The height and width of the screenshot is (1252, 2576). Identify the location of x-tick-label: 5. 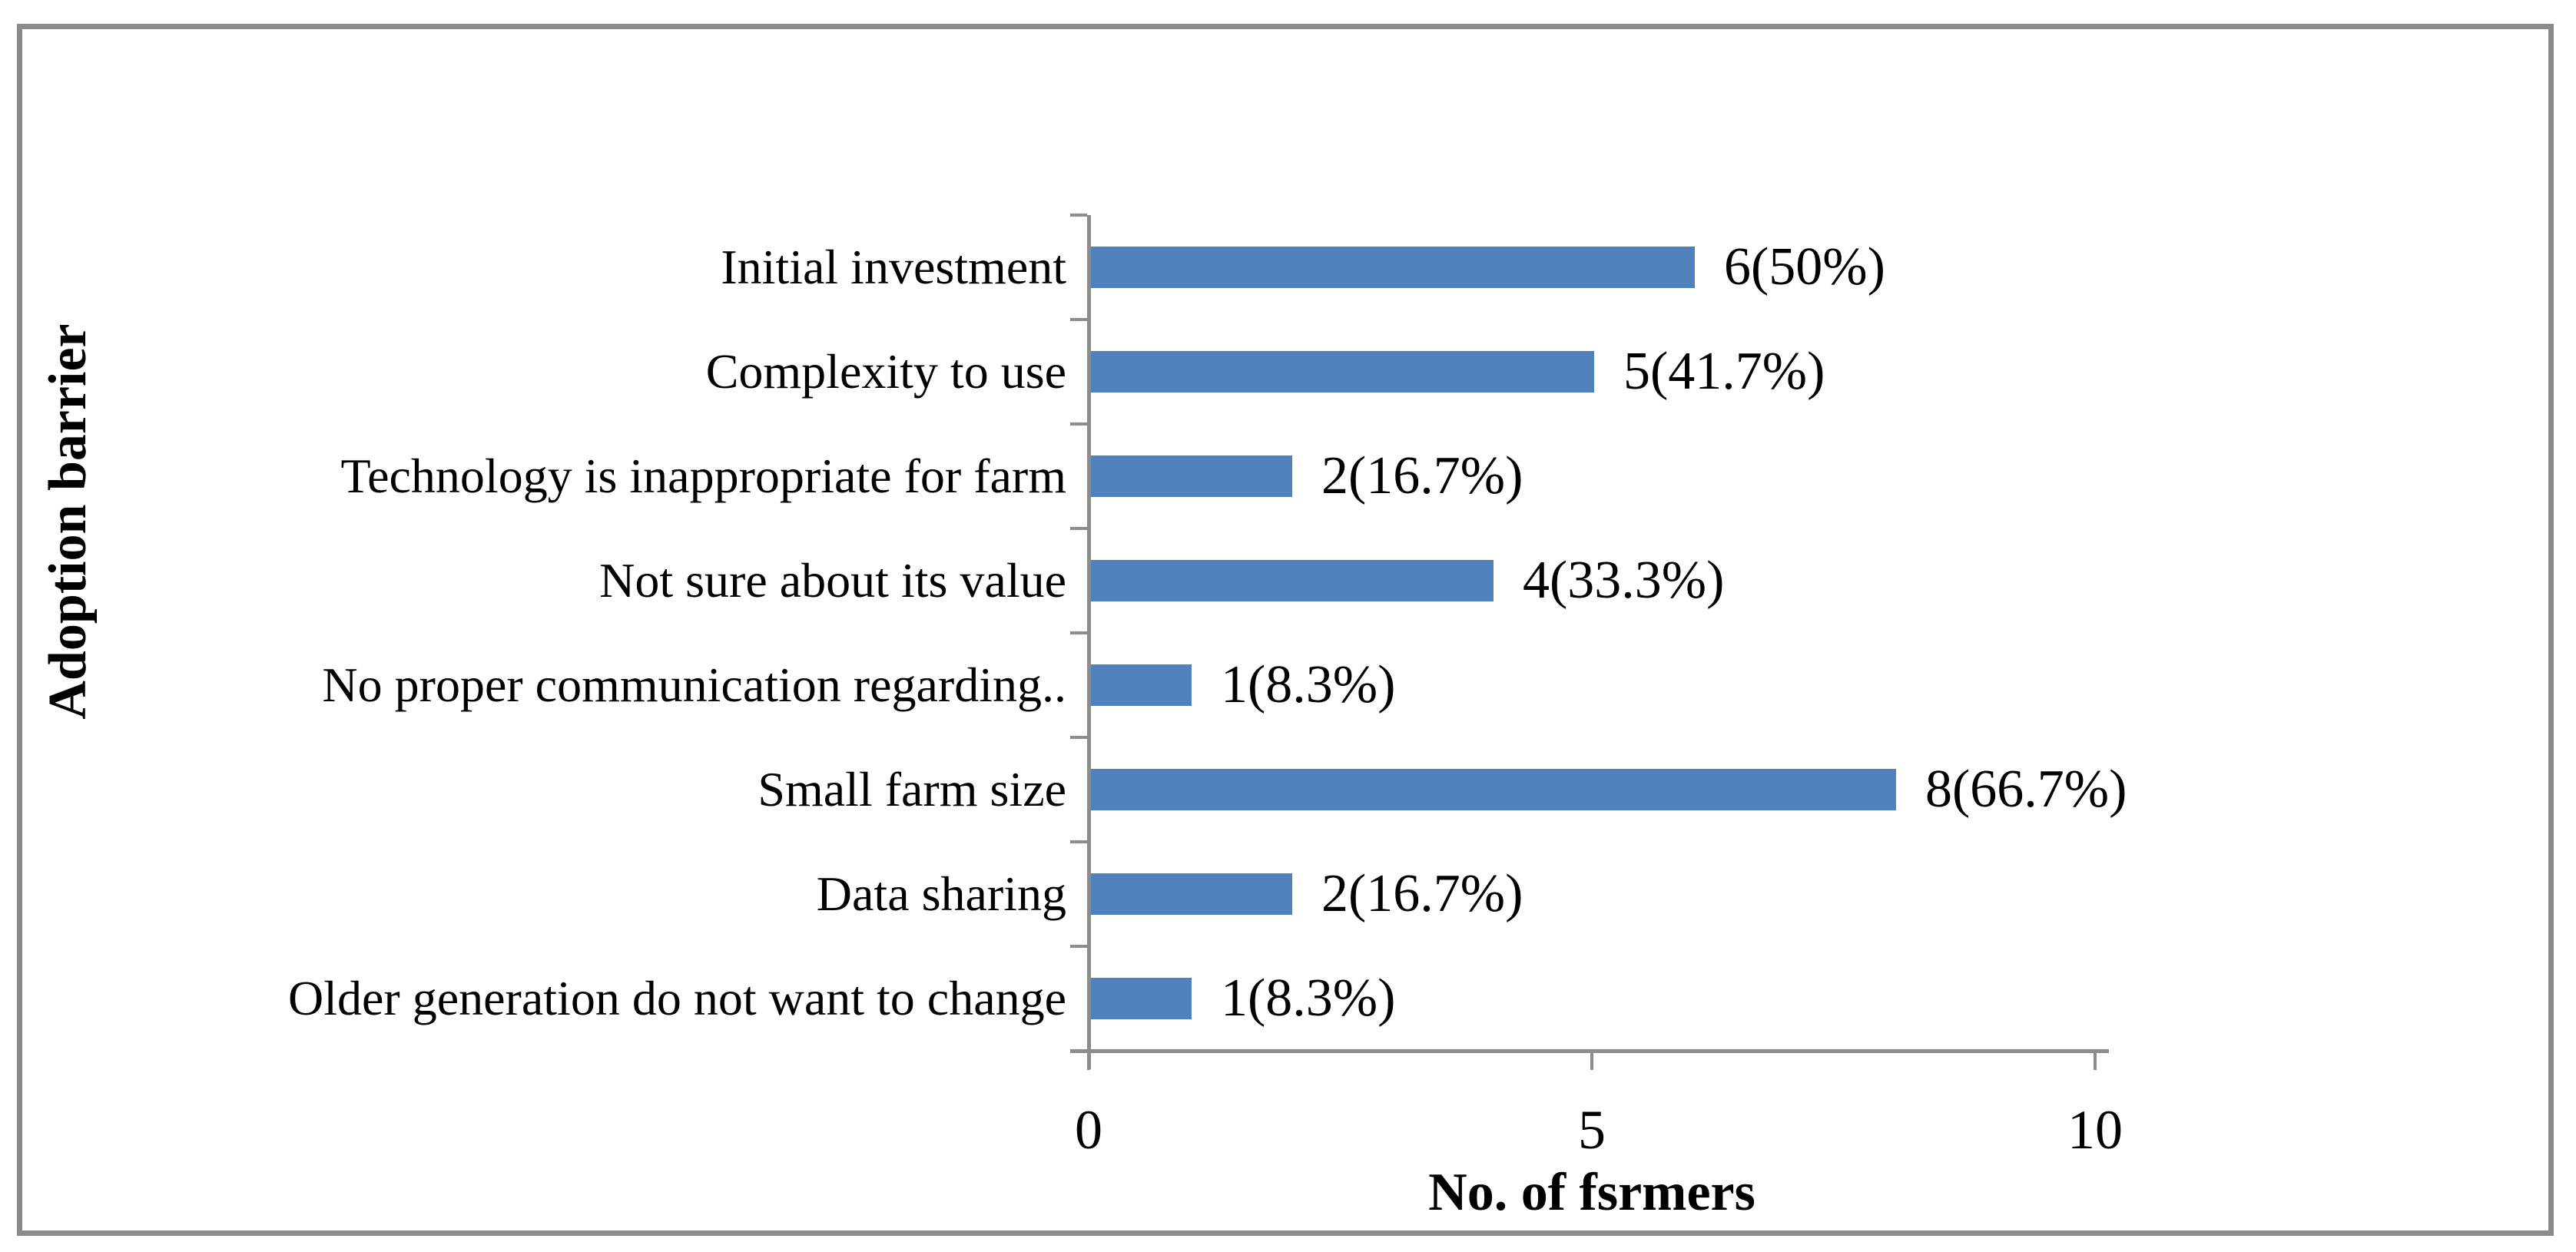
(1592, 1130).